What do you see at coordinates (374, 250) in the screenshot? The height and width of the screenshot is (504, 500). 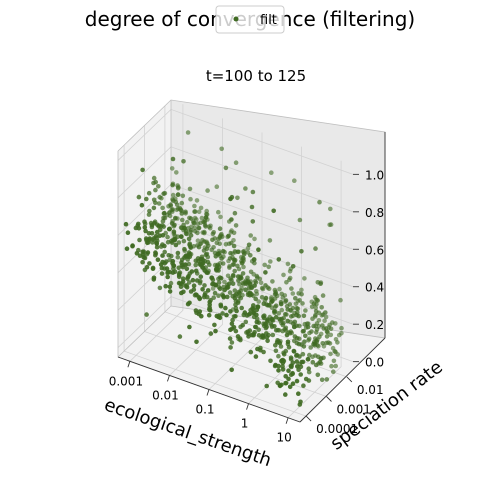 I see `z-tick-label-3: 0.6` at bounding box center [374, 250].